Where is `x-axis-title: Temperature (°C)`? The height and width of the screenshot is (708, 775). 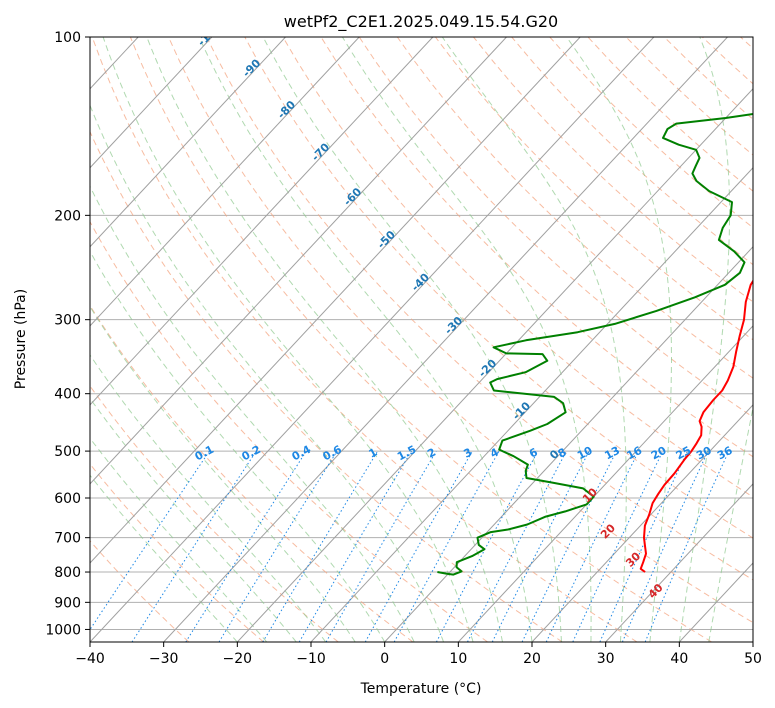
x-axis-title: Temperature (°C) is located at coordinates (421, 689).